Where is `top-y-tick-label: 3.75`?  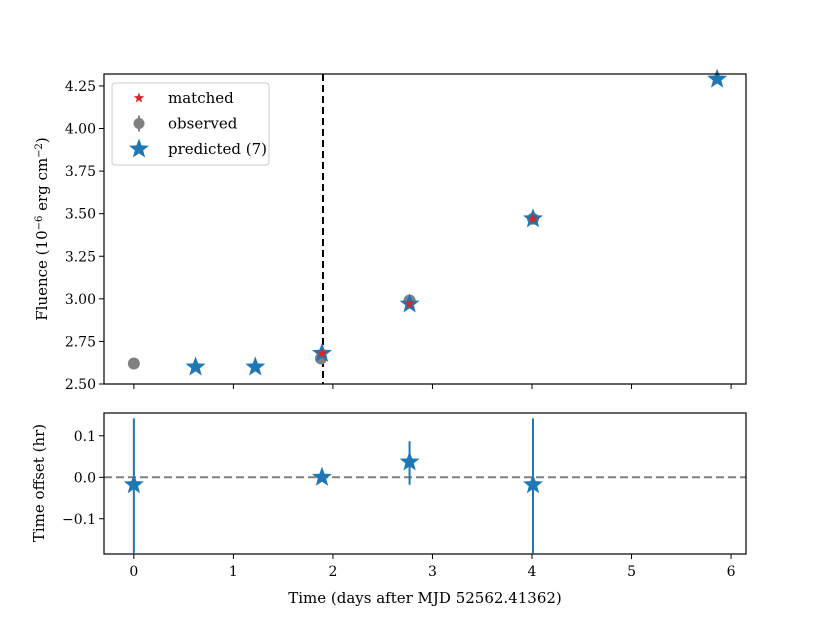 top-y-tick-label: 3.75 is located at coordinates (80, 172).